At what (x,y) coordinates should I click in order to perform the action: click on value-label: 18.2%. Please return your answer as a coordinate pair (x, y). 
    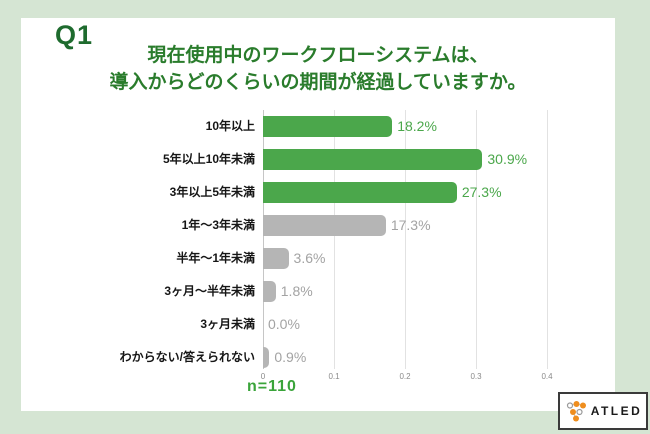
    Looking at the image, I should click on (417, 126).